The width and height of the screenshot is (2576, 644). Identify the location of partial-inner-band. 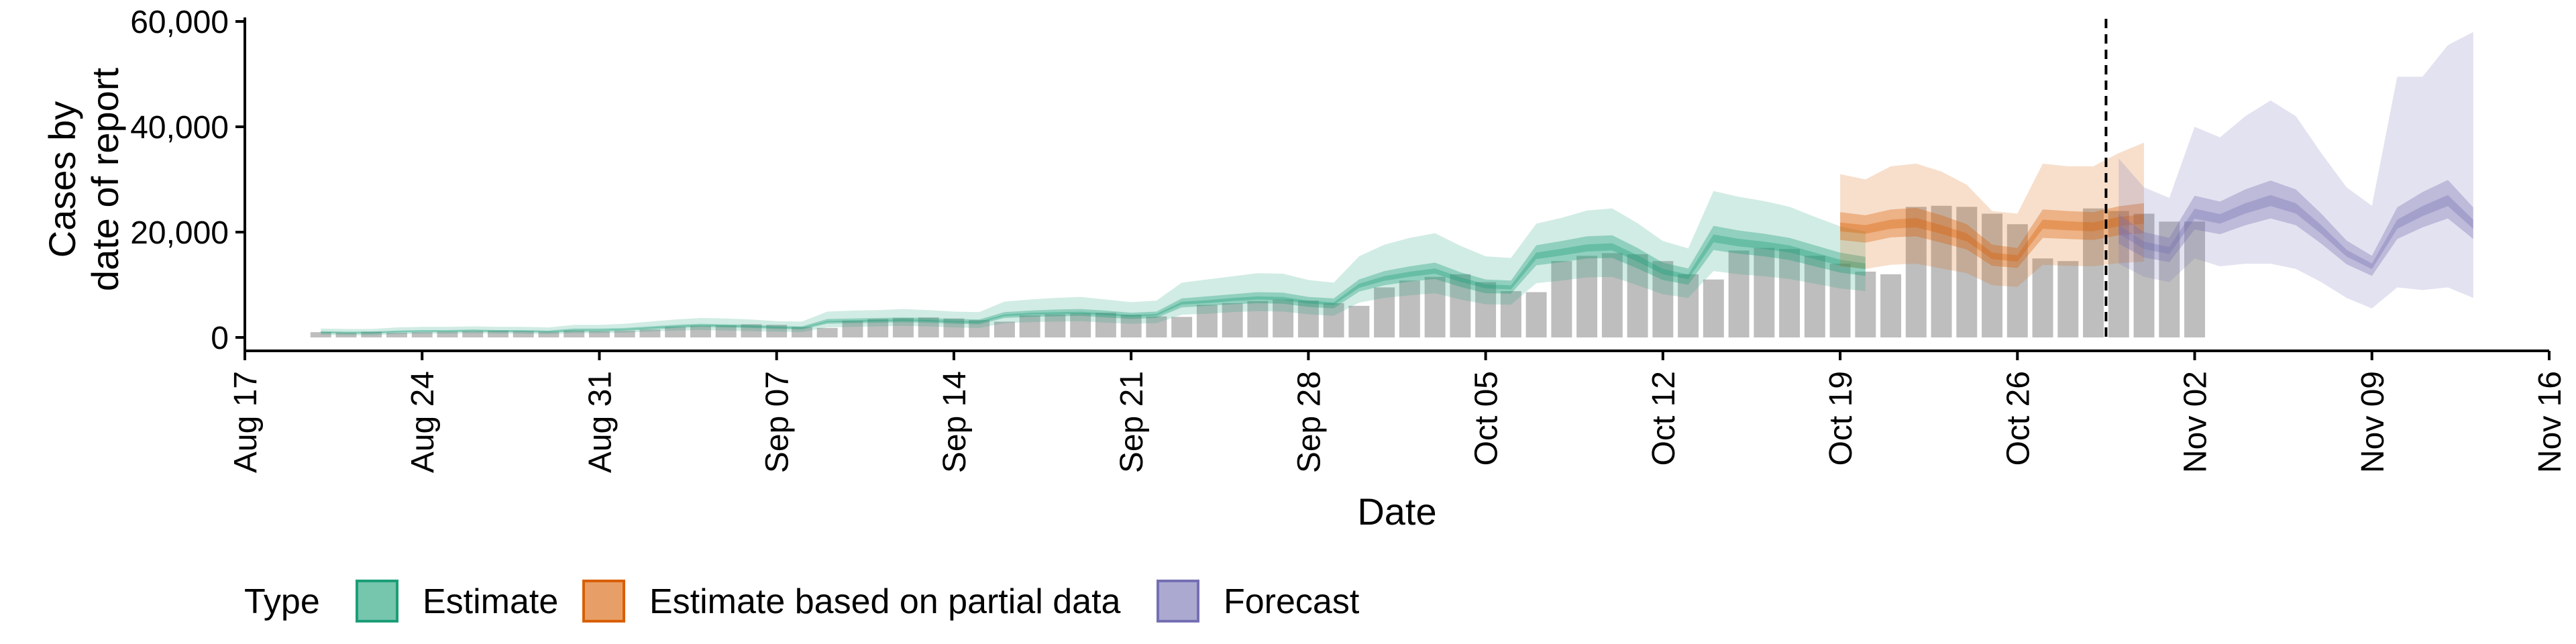
(1992, 235).